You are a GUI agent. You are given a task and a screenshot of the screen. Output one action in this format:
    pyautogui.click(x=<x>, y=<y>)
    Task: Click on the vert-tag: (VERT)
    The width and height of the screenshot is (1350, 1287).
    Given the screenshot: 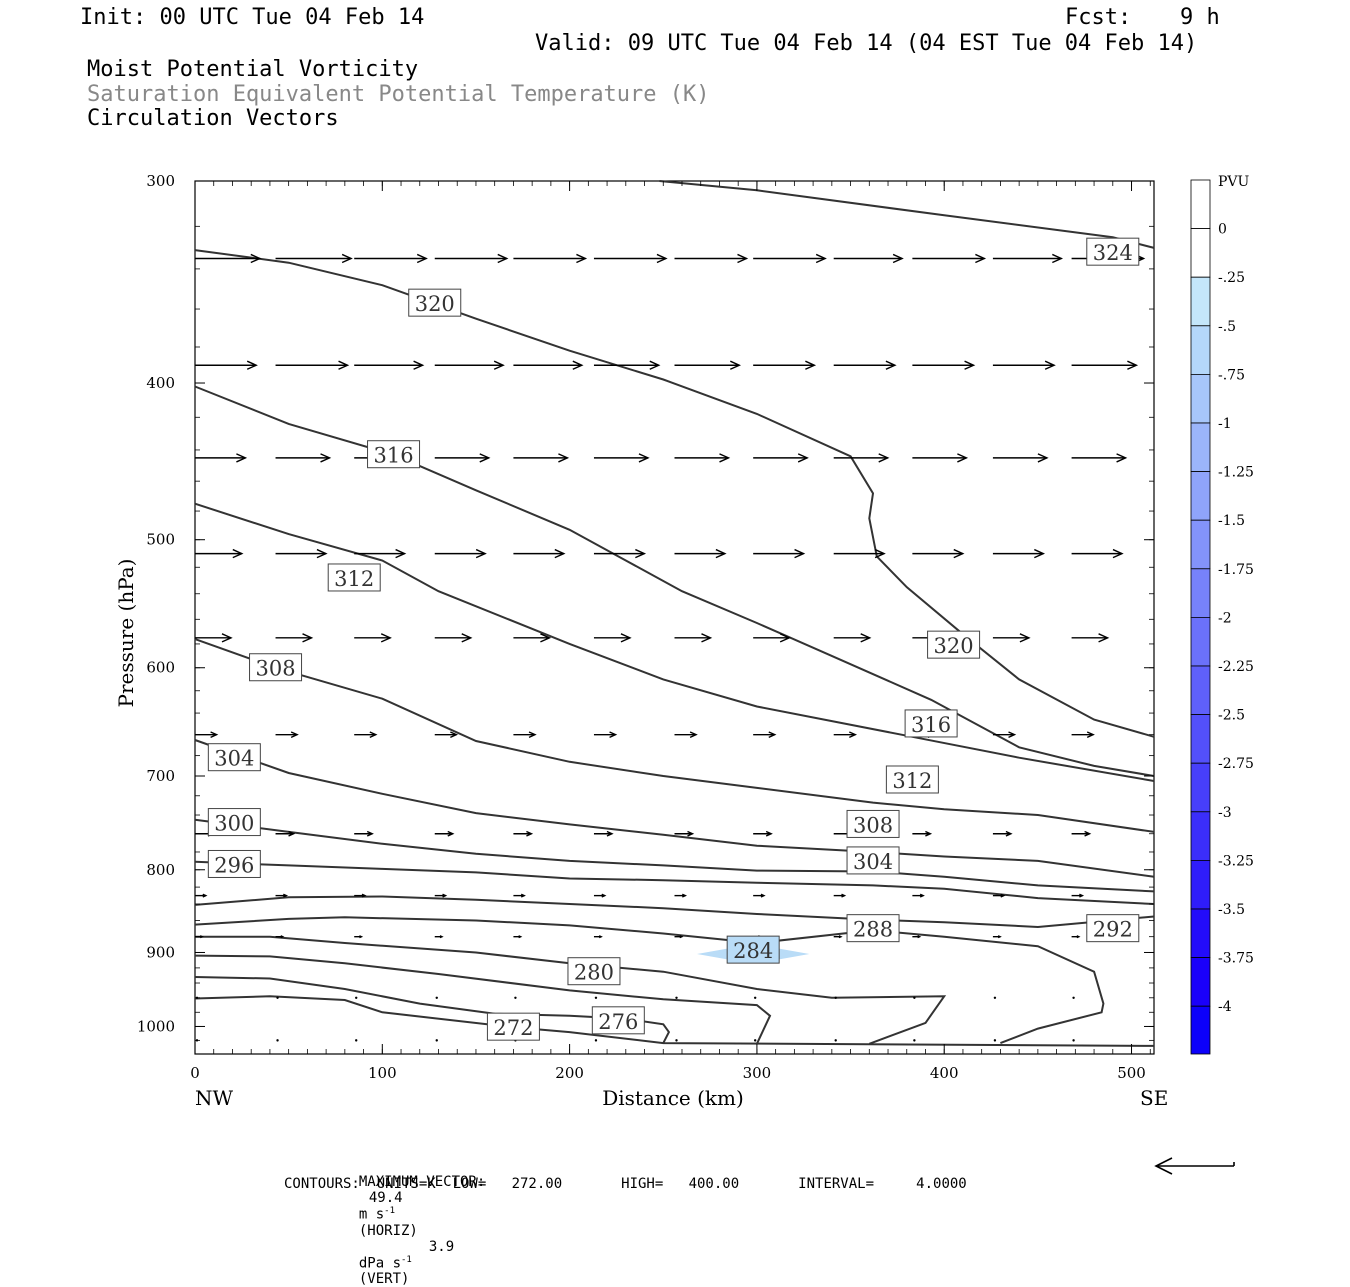 What is the action you would take?
    pyautogui.click(x=384, y=1279)
    